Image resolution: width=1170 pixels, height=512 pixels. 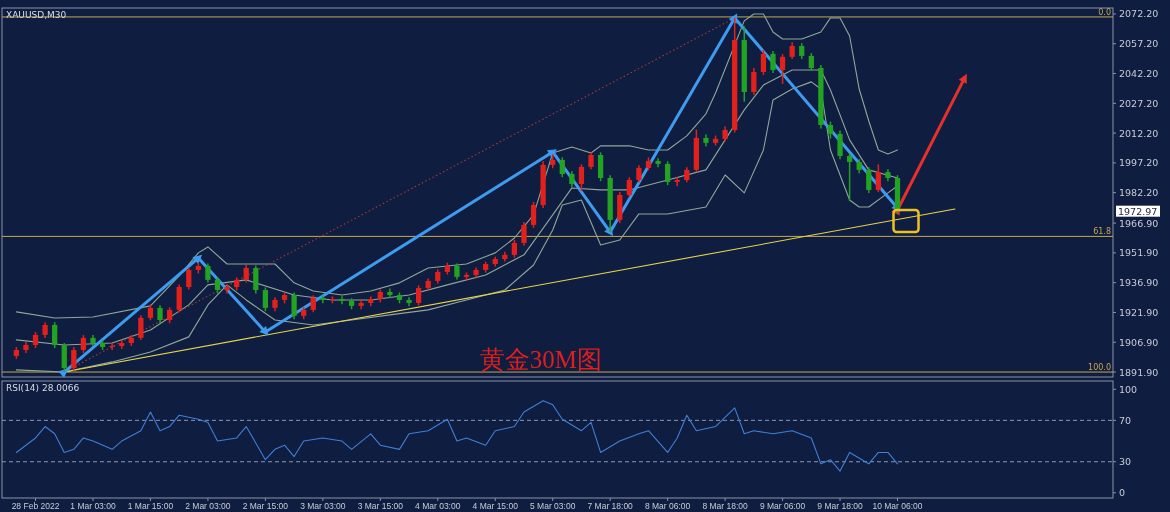 What do you see at coordinates (1139, 372) in the screenshot?
I see `y-tick-label: 1891.90` at bounding box center [1139, 372].